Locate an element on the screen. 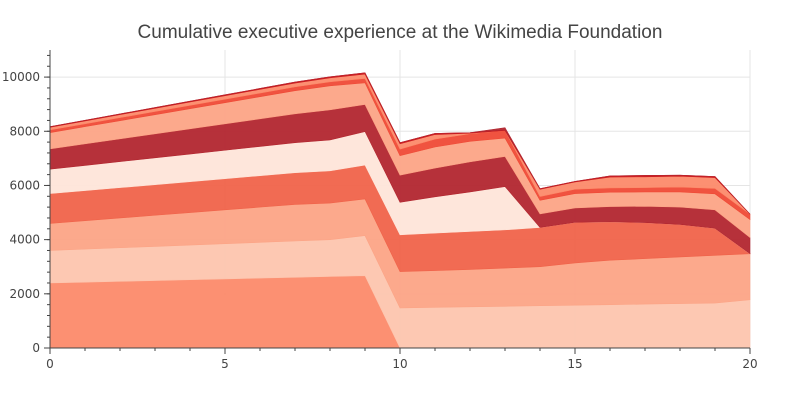 Image resolution: width=800 pixels, height=400 pixels. x-tick-label: 10 is located at coordinates (399, 364).